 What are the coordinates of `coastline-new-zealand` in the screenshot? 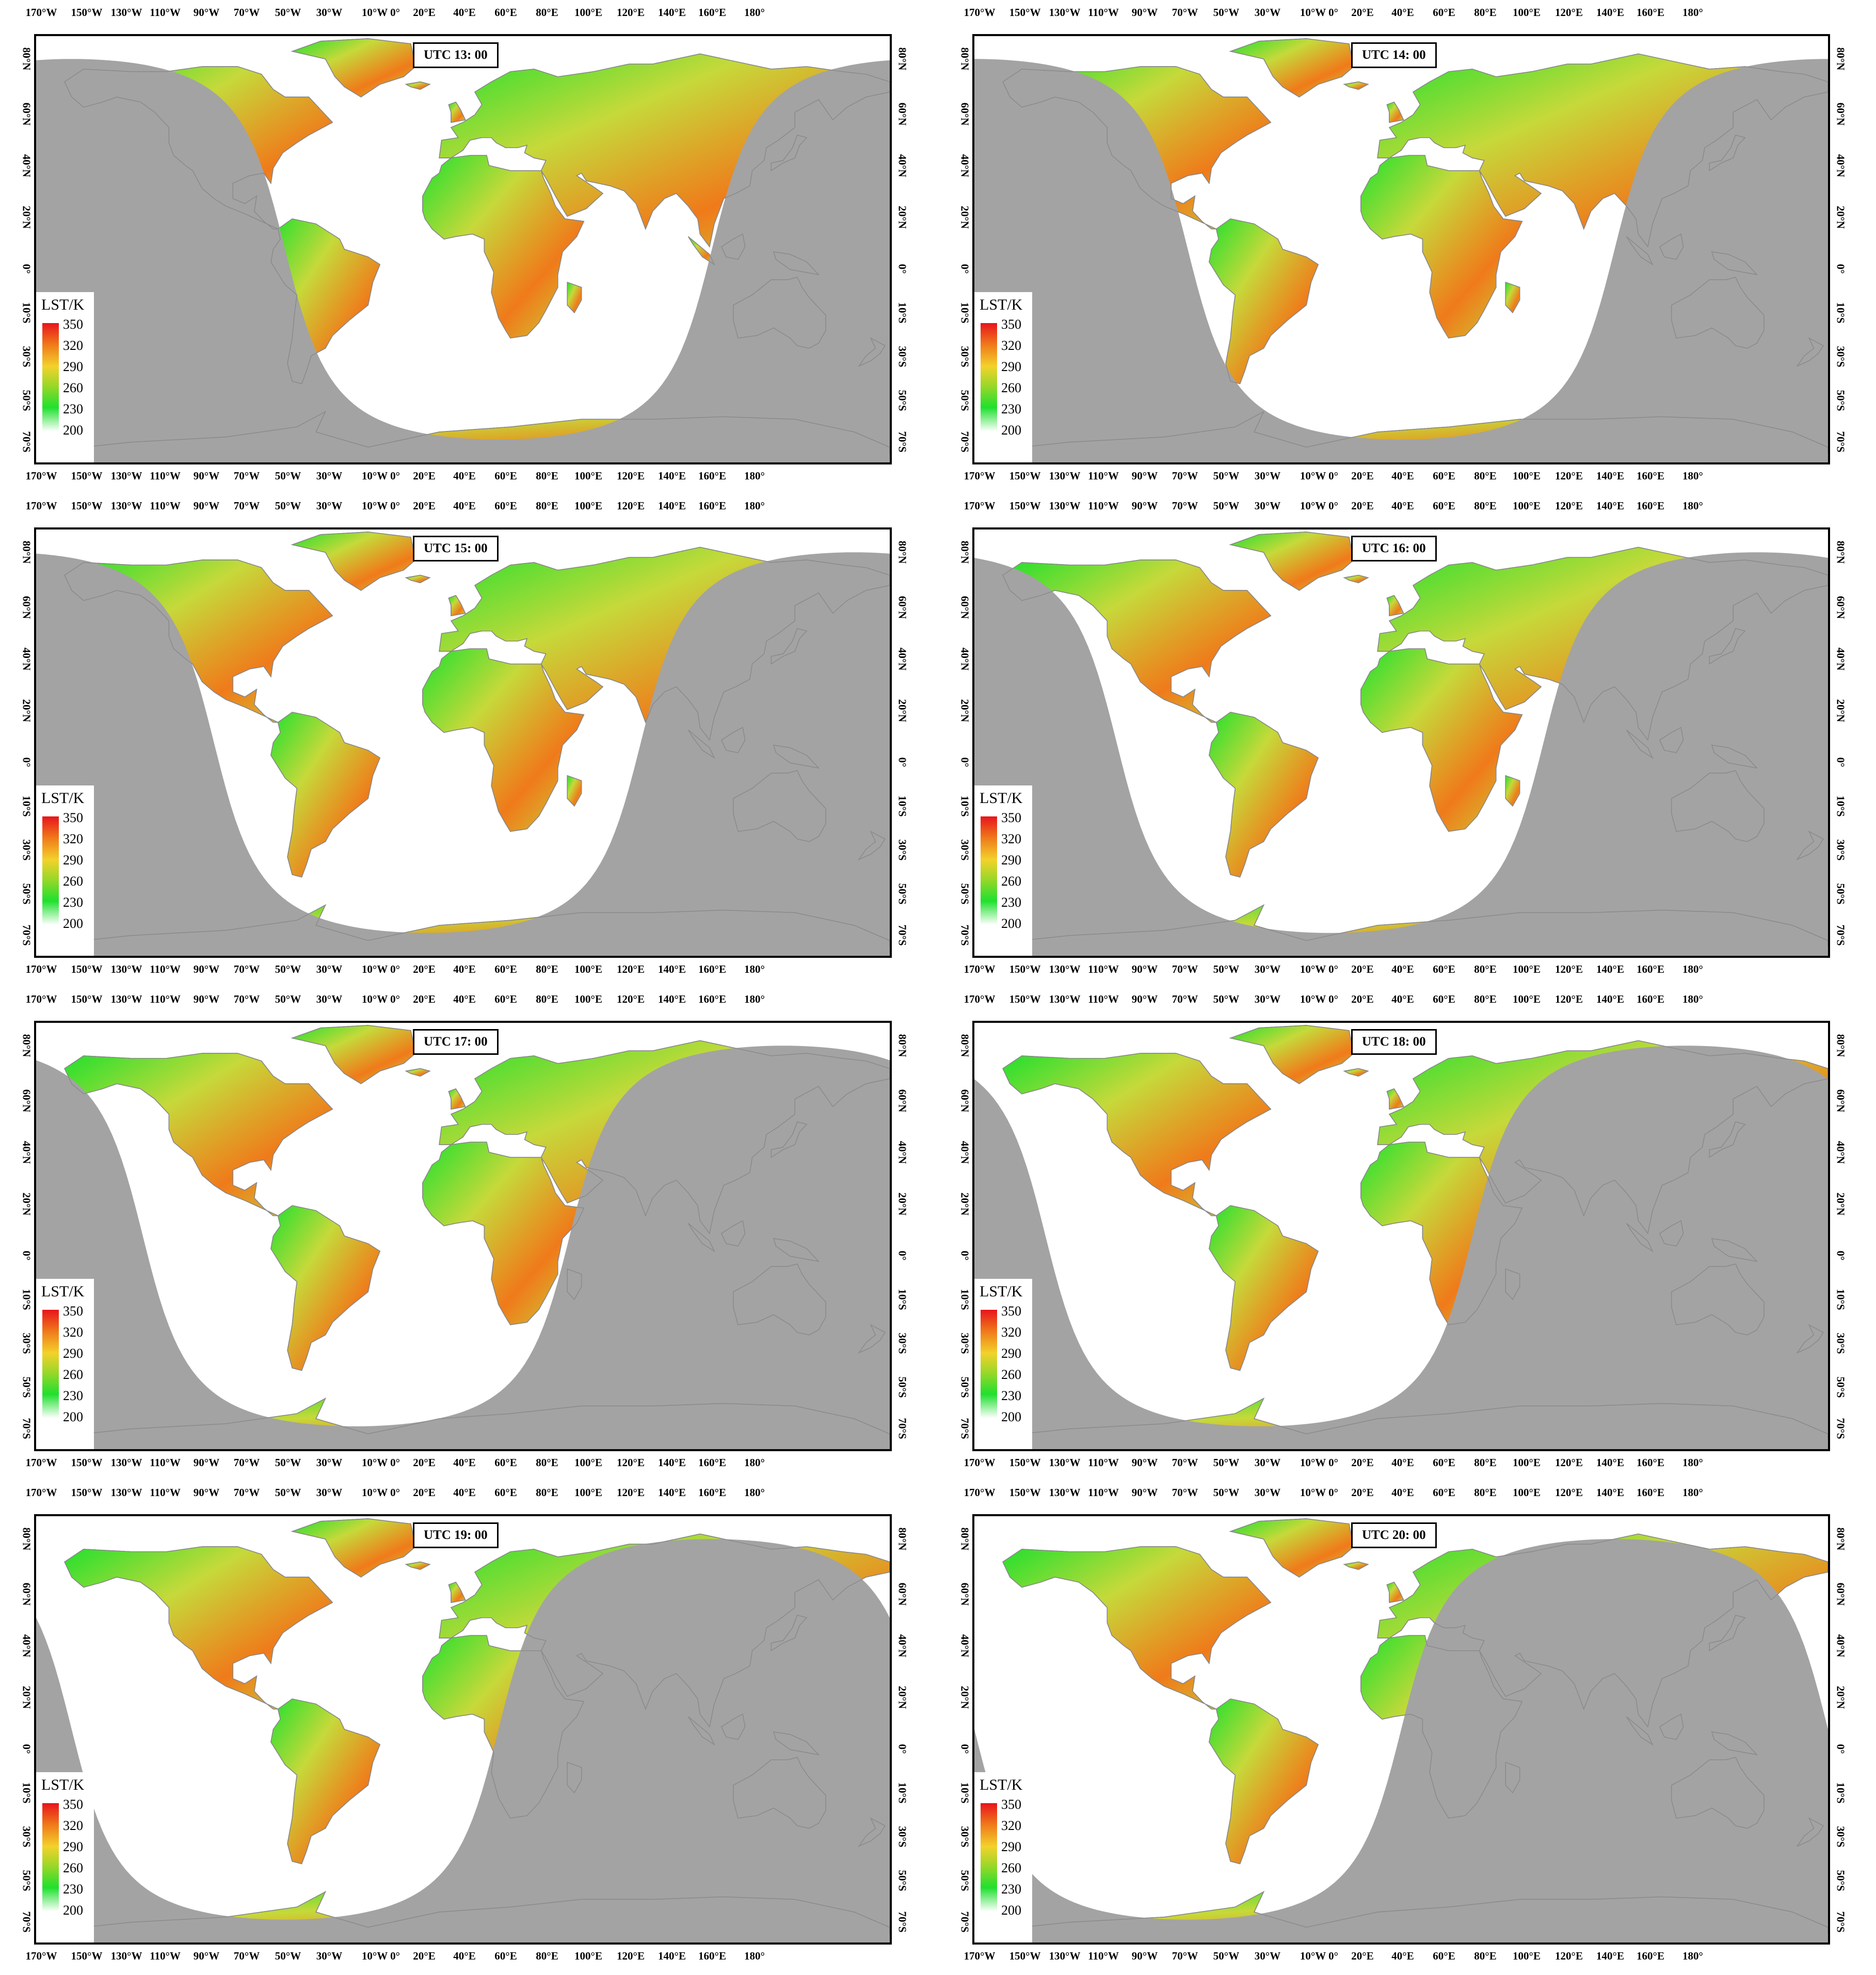 It's located at (872, 1832).